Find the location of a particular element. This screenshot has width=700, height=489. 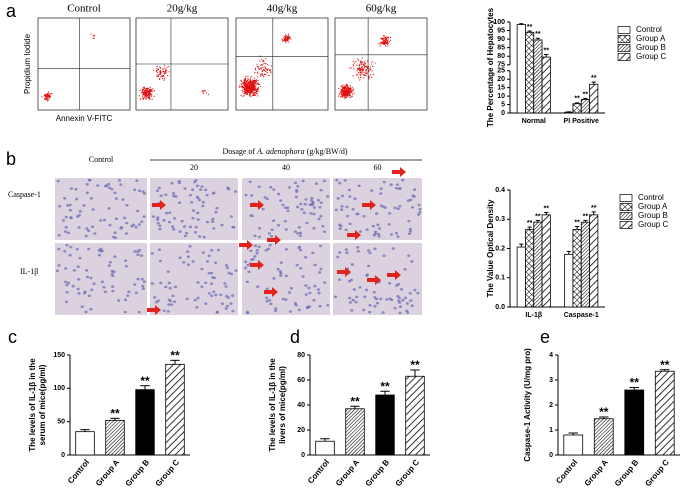

y-tick-label: 2 is located at coordinates (551, 405).